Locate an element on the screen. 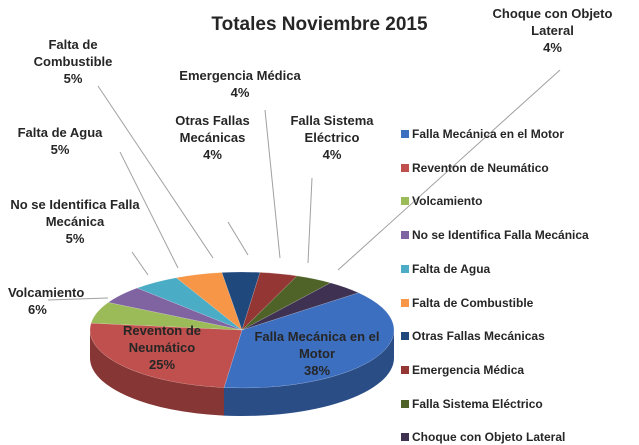 This screenshot has height=445, width=639. legend-label: Volcamiento is located at coordinates (447, 201).